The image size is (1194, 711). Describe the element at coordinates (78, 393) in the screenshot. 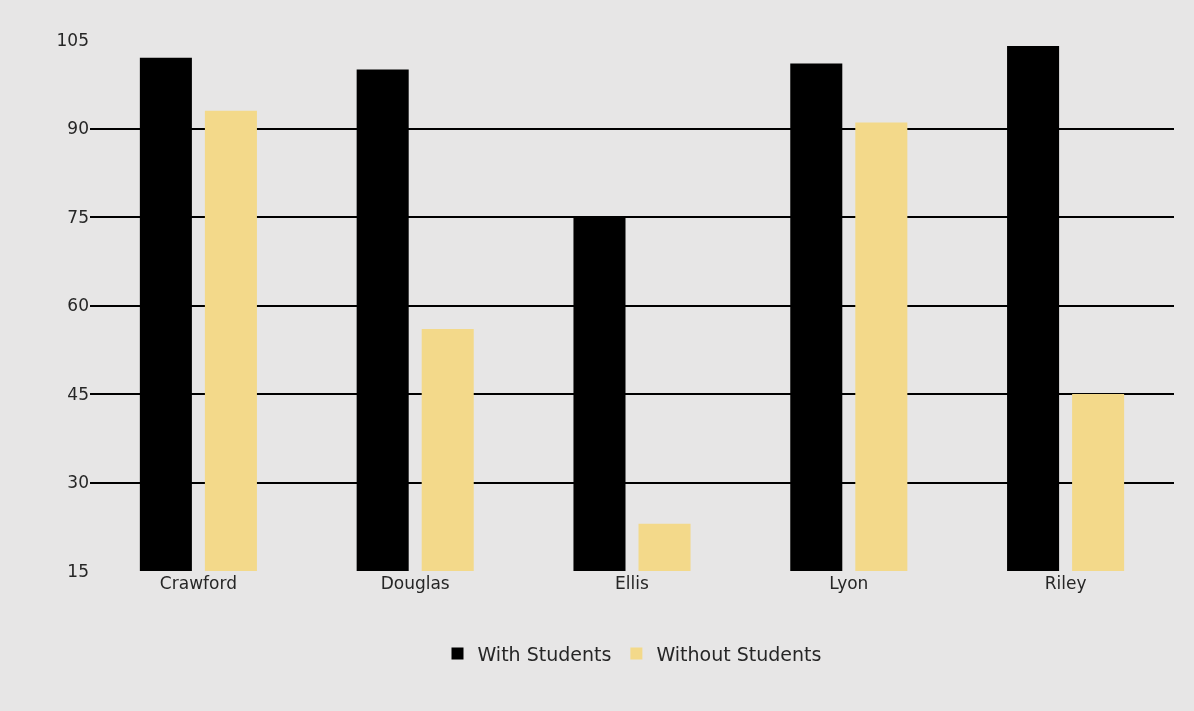

I see `y-tick-label: 45` at that location.